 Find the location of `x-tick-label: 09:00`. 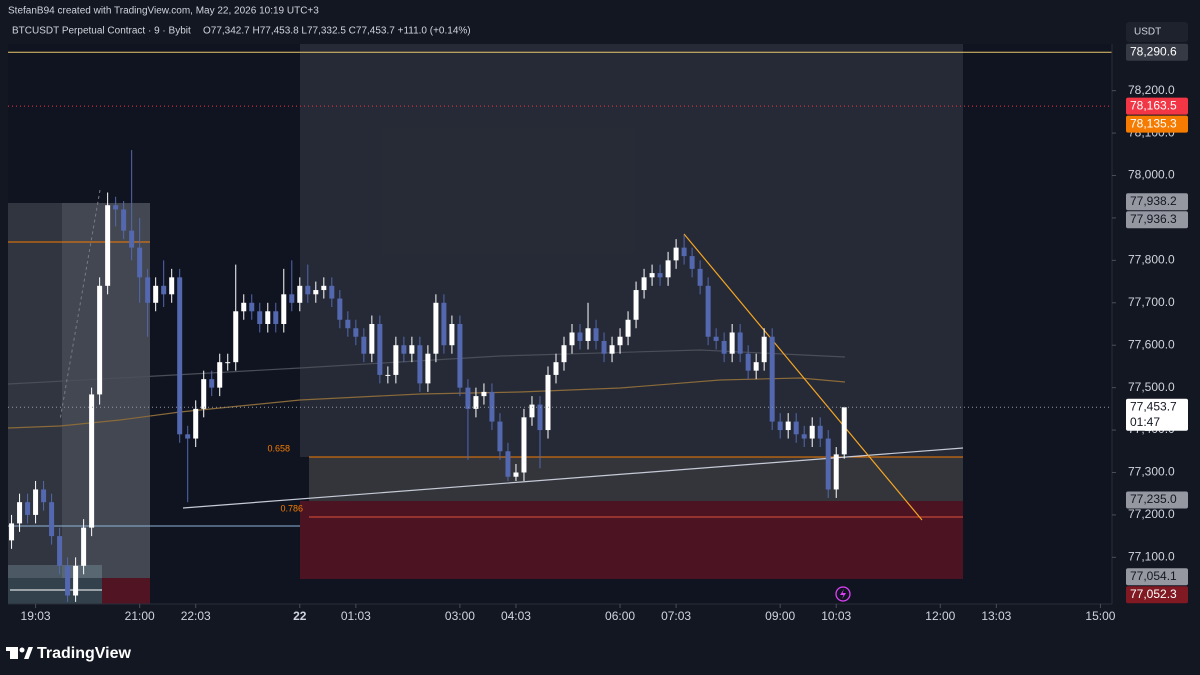

x-tick-label: 09:00 is located at coordinates (780, 616).